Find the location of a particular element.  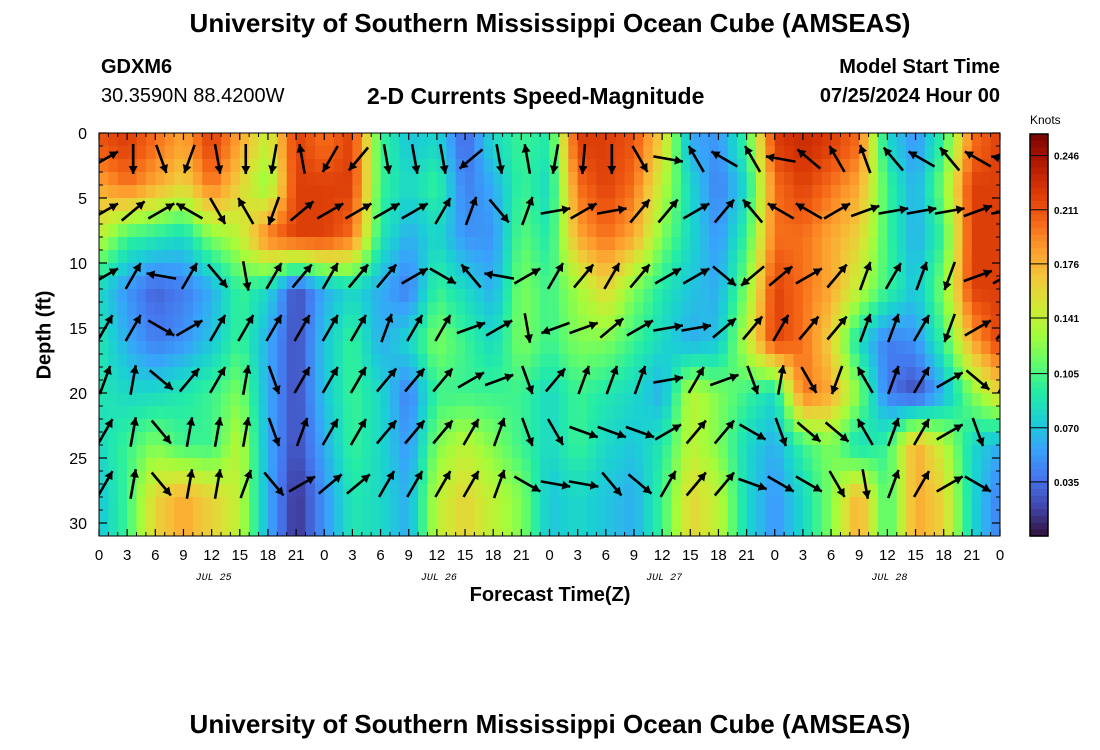

x-tick-label: 9 is located at coordinates (183, 555).